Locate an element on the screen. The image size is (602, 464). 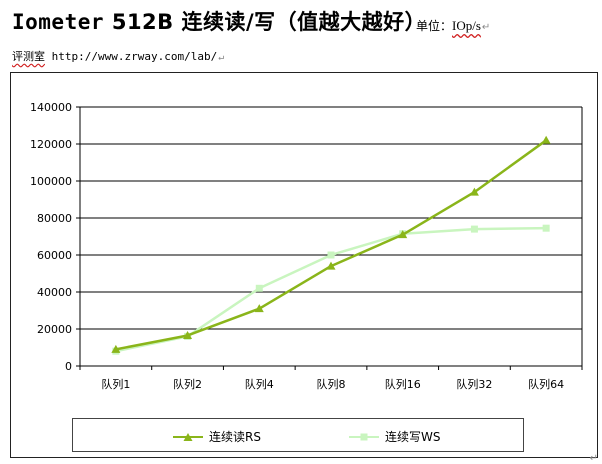
y-tick-label: 140000 is located at coordinates (51, 107).